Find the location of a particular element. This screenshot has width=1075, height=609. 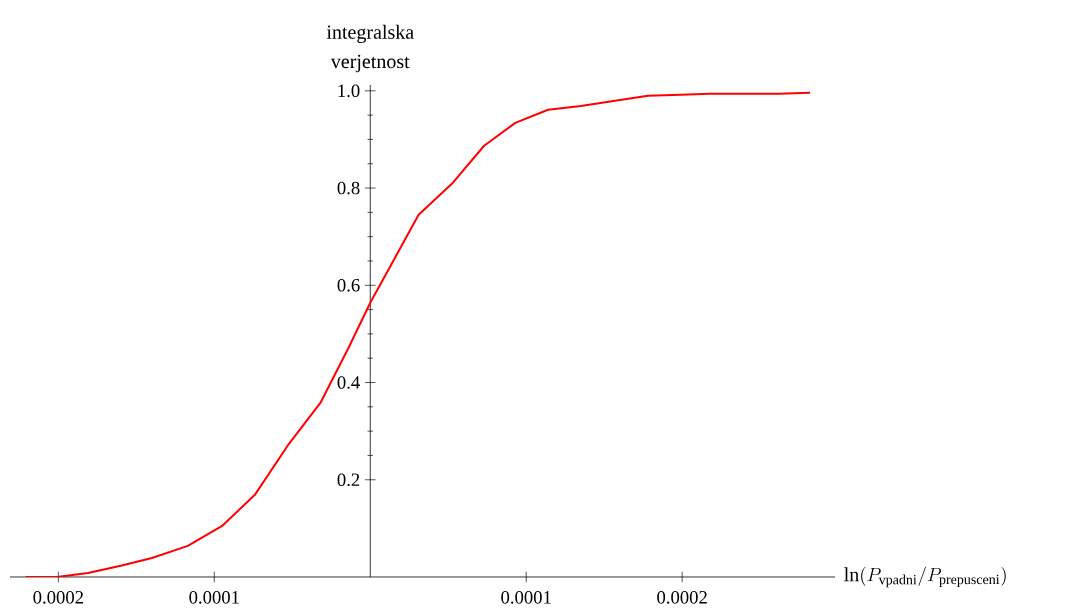

y-tick-label: 0.2 is located at coordinates (348, 480).